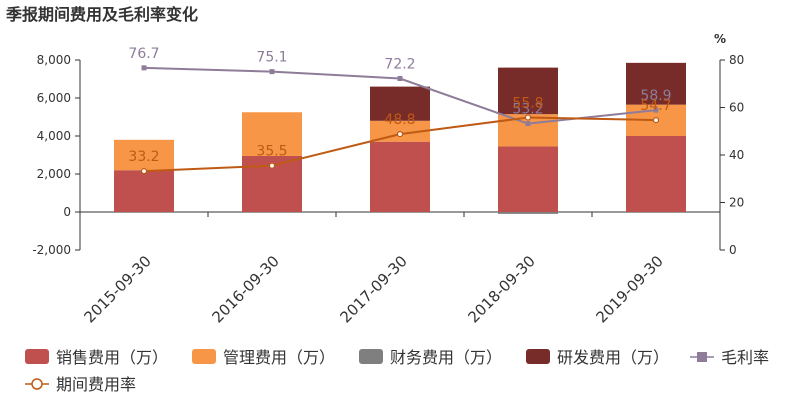  I want to click on data-label: 76.7, so click(143, 54).